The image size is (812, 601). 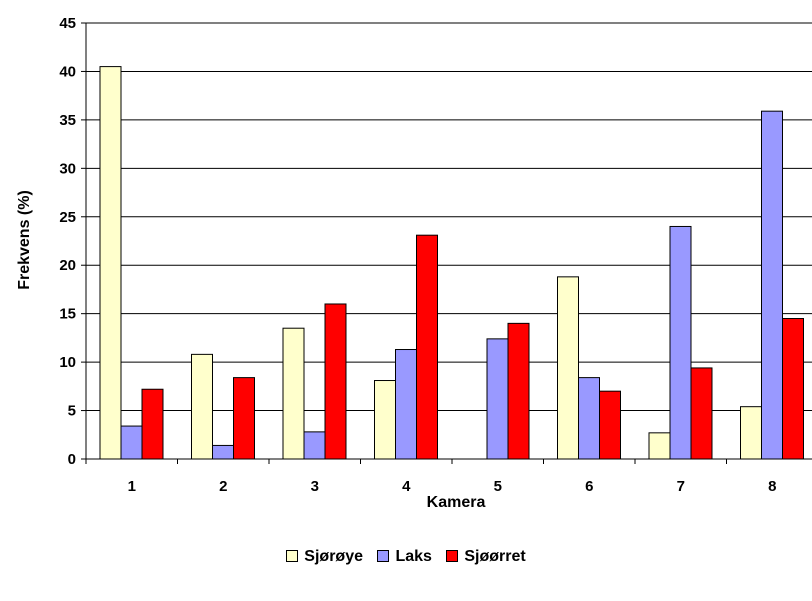 What do you see at coordinates (772, 486) in the screenshot?
I see `x-tick-label: 8` at bounding box center [772, 486].